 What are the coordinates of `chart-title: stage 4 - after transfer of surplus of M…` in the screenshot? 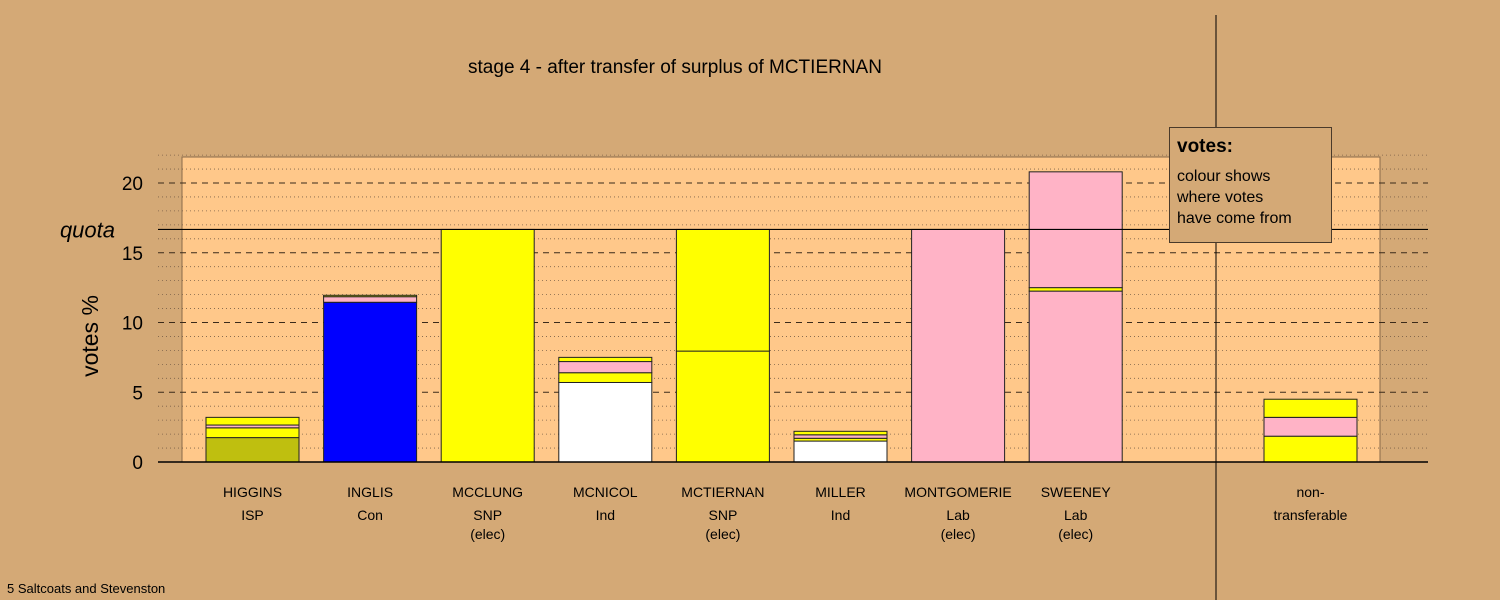 It's located at (675, 67).